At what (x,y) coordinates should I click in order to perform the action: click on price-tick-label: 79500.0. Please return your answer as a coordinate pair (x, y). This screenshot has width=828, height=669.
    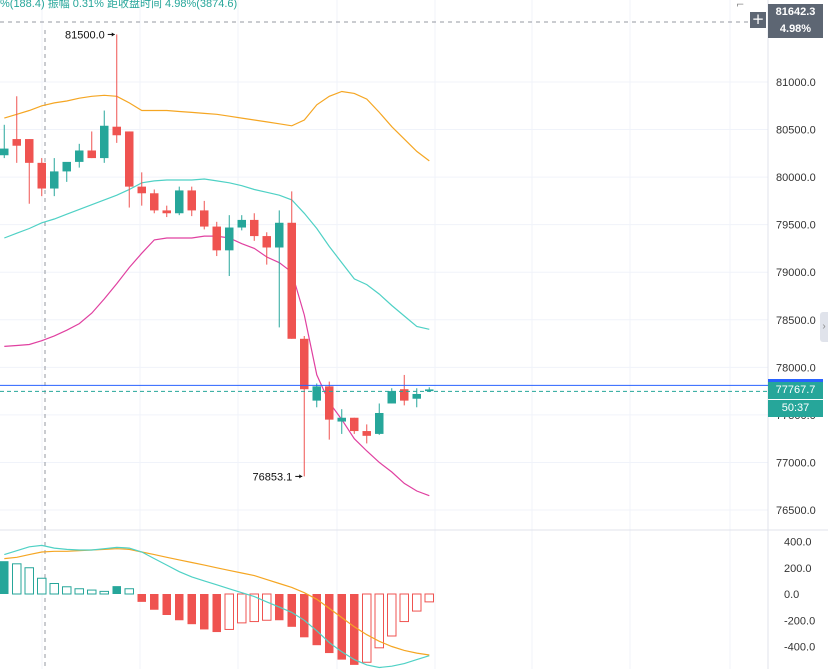
    Looking at the image, I should click on (796, 226).